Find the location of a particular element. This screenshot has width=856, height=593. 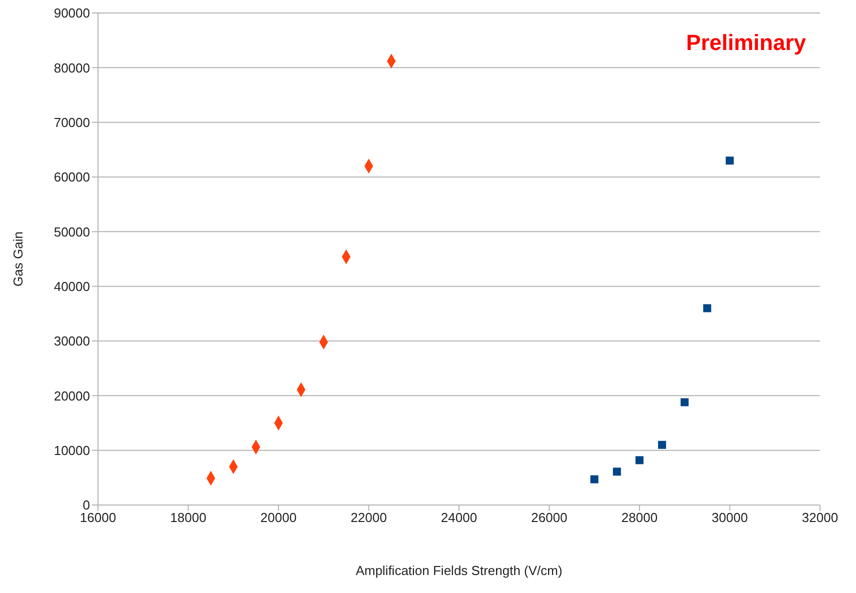

x-tick-label: 18000 is located at coordinates (188, 518).